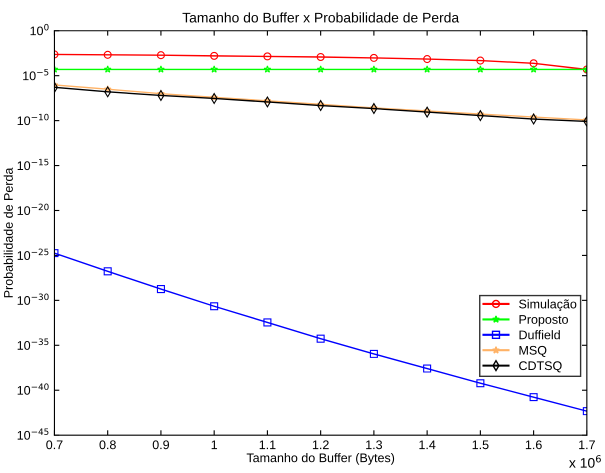  What do you see at coordinates (33, 164) in the screenshot?
I see `y-tick-label: 10$^{−15}$` at bounding box center [33, 164].